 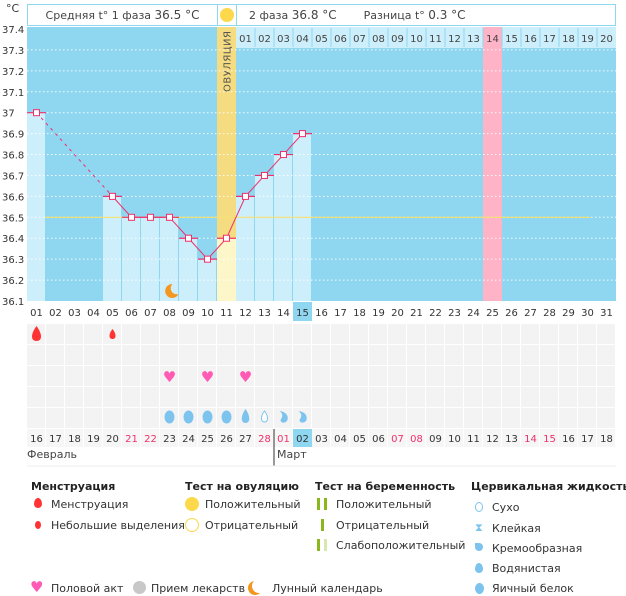 I want to click on legend-item: Менструация, so click(x=90, y=504).